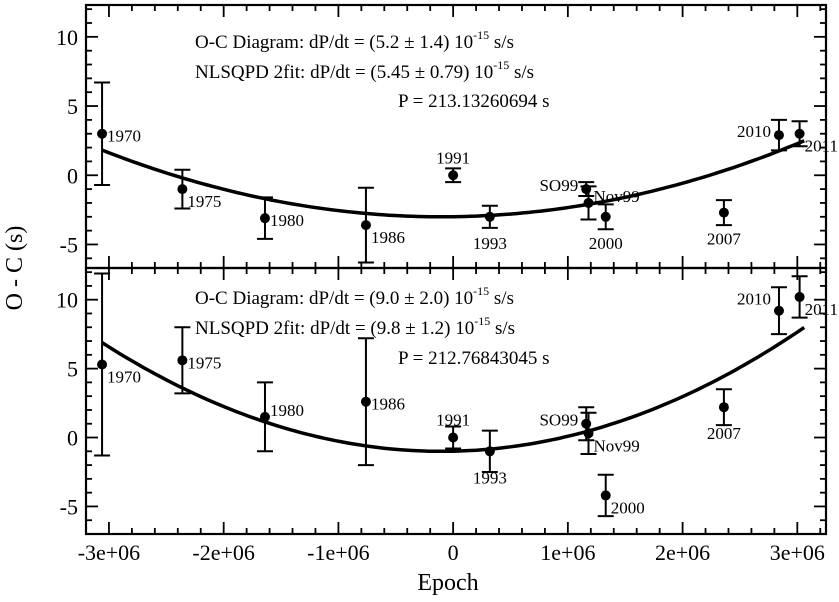 Image resolution: width=839 pixels, height=602 pixels. What do you see at coordinates (223, 552) in the screenshot?
I see `x-tick-label: -2e+06` at bounding box center [223, 552].